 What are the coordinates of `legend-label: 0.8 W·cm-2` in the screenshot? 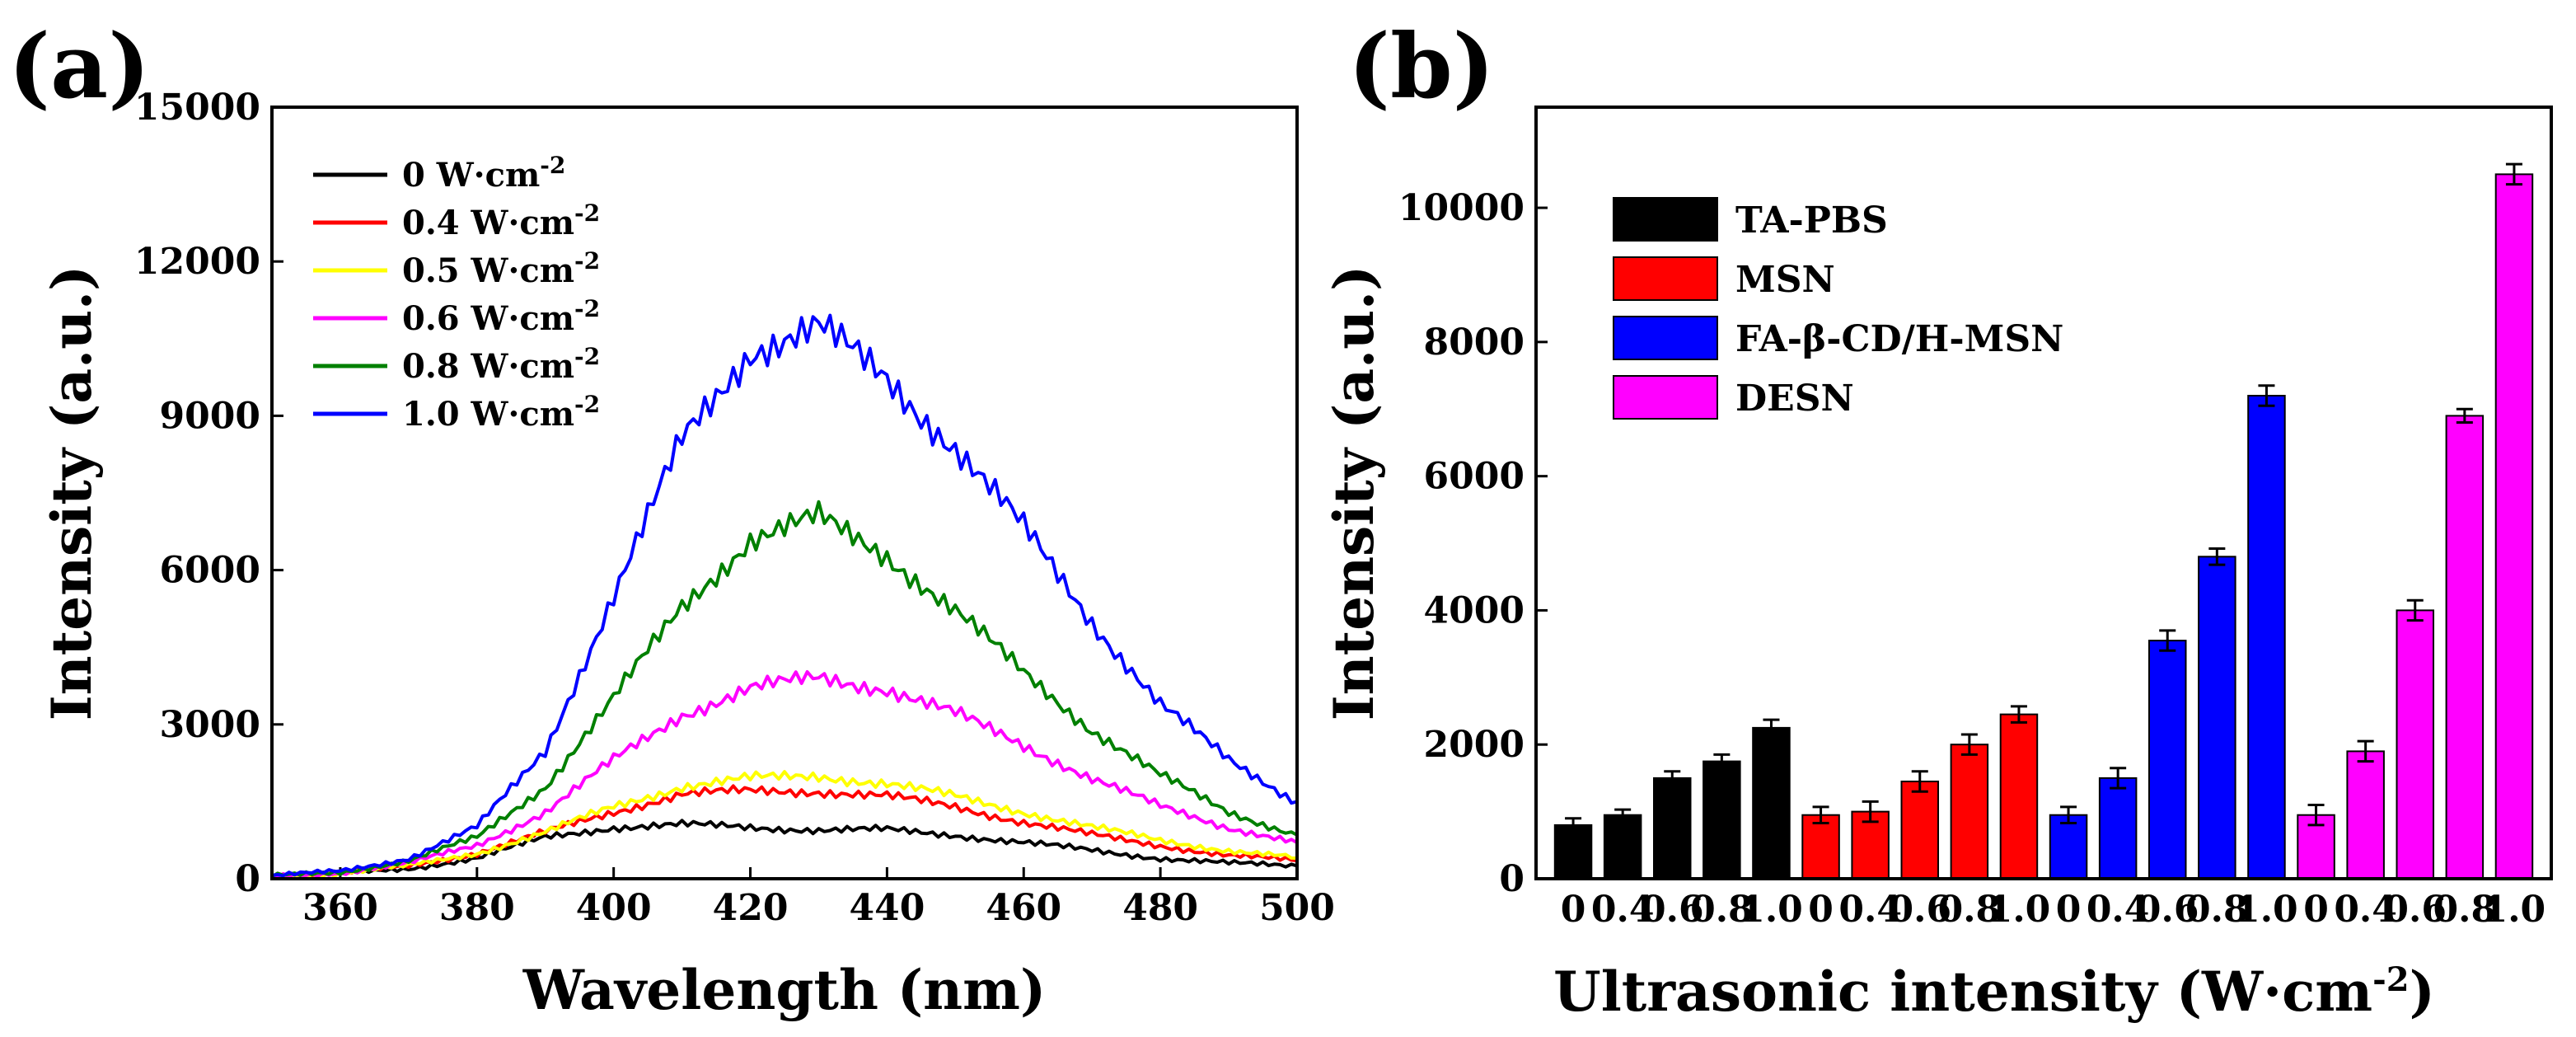 It's located at (501, 365).